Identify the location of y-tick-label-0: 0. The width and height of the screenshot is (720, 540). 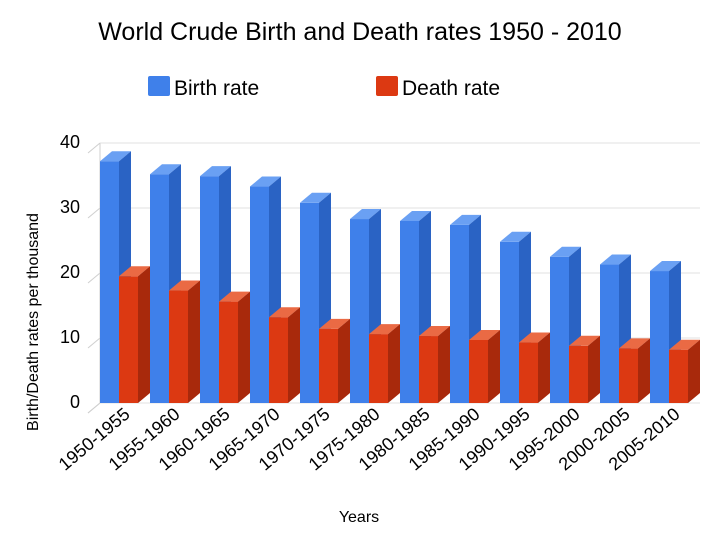
(75, 402).